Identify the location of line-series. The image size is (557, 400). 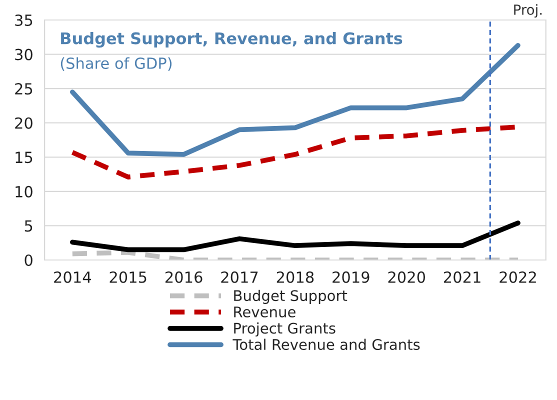
(295, 236).